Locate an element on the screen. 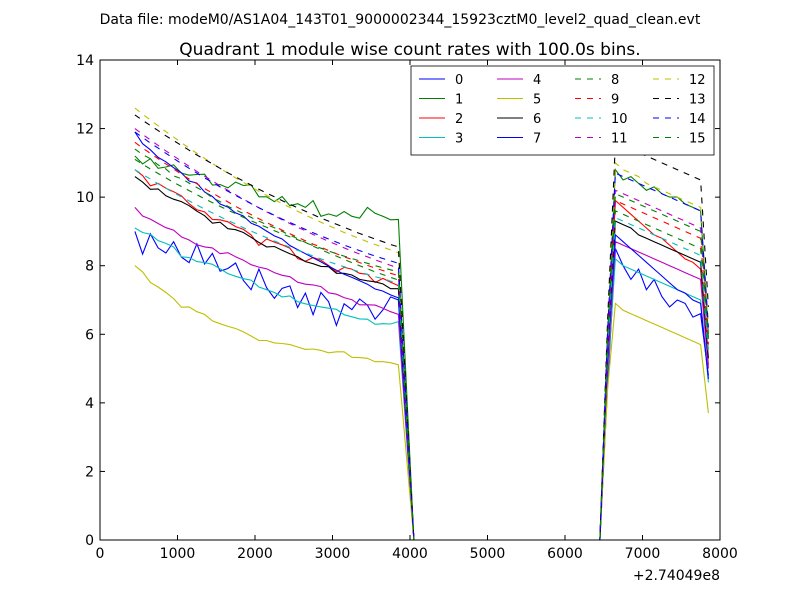 Image resolution: width=800 pixels, height=600 pixels. legend-box is located at coordinates (562, 110).